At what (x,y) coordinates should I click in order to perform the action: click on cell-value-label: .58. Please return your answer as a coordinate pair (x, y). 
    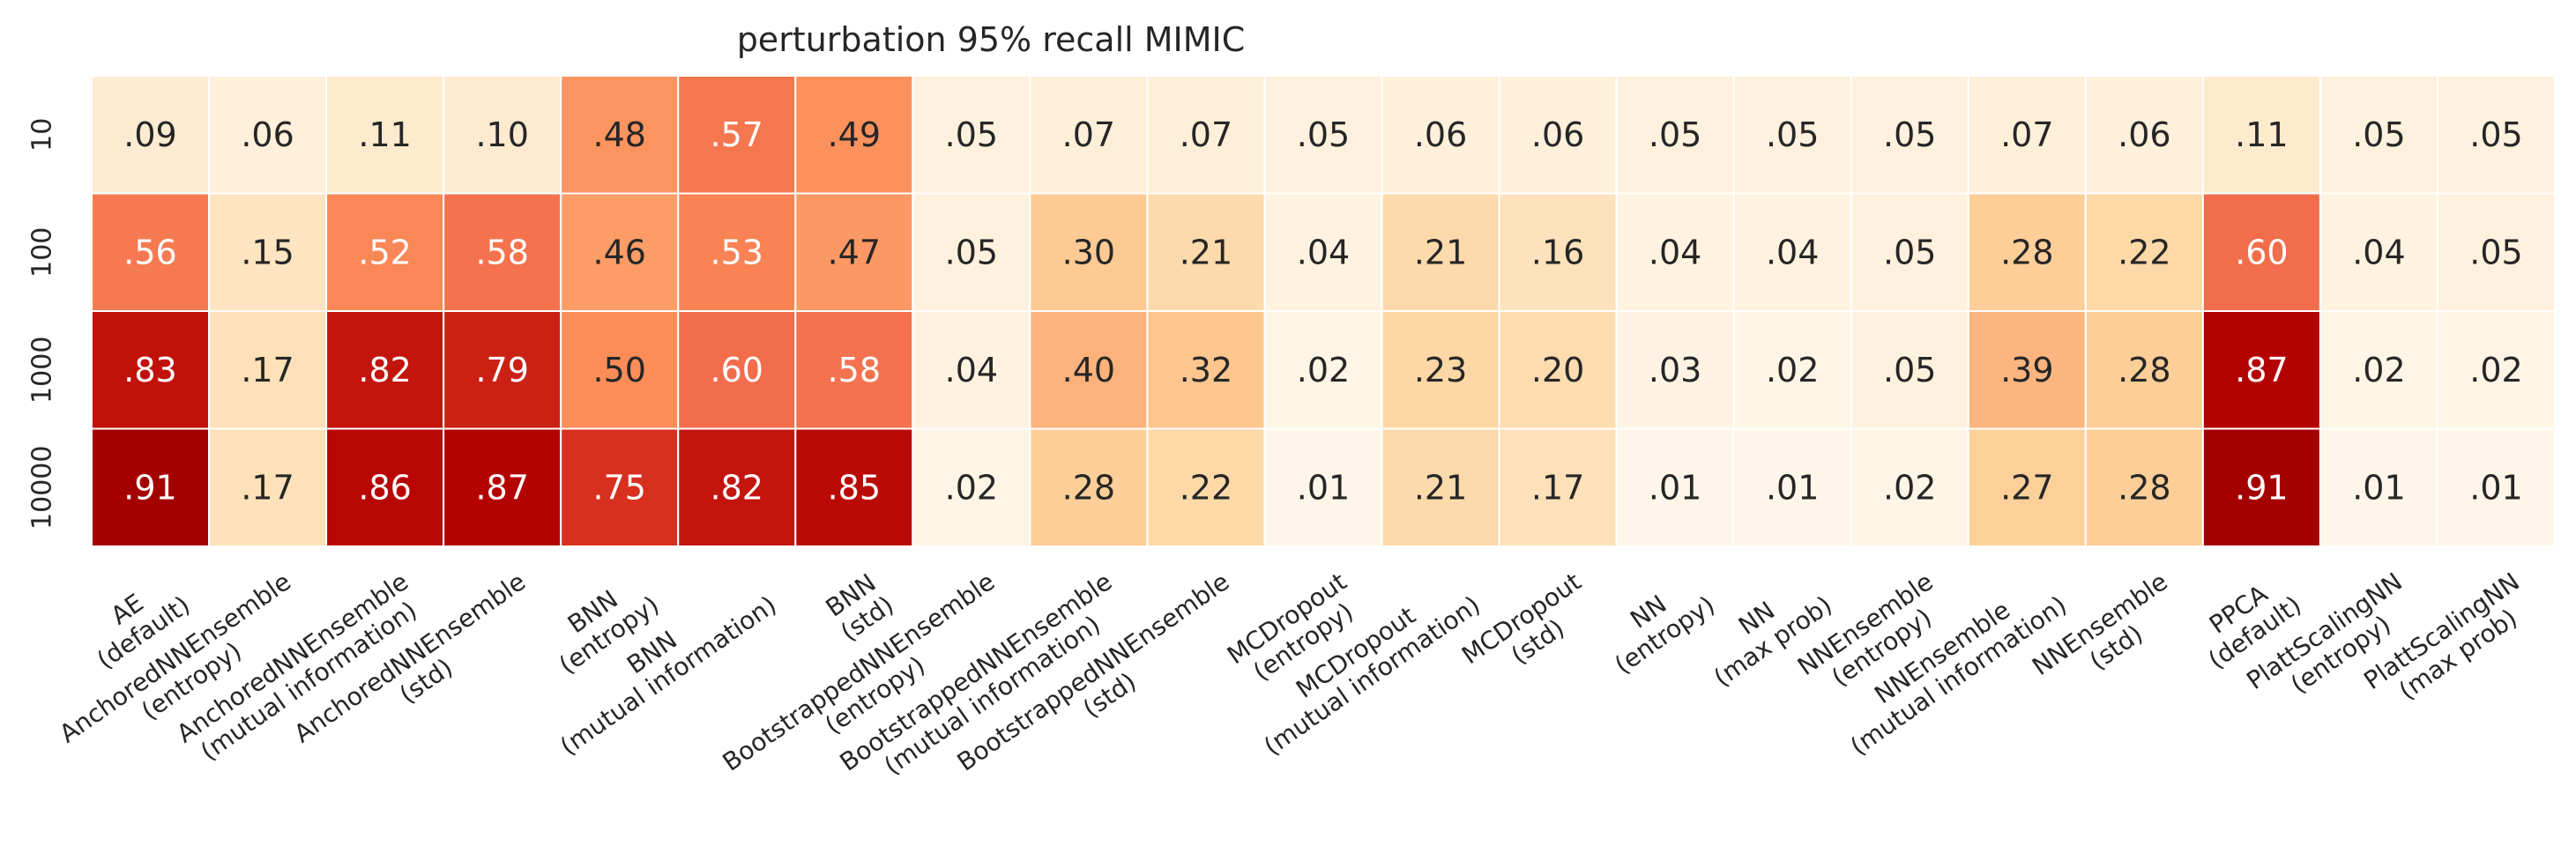
    Looking at the image, I should click on (502, 252).